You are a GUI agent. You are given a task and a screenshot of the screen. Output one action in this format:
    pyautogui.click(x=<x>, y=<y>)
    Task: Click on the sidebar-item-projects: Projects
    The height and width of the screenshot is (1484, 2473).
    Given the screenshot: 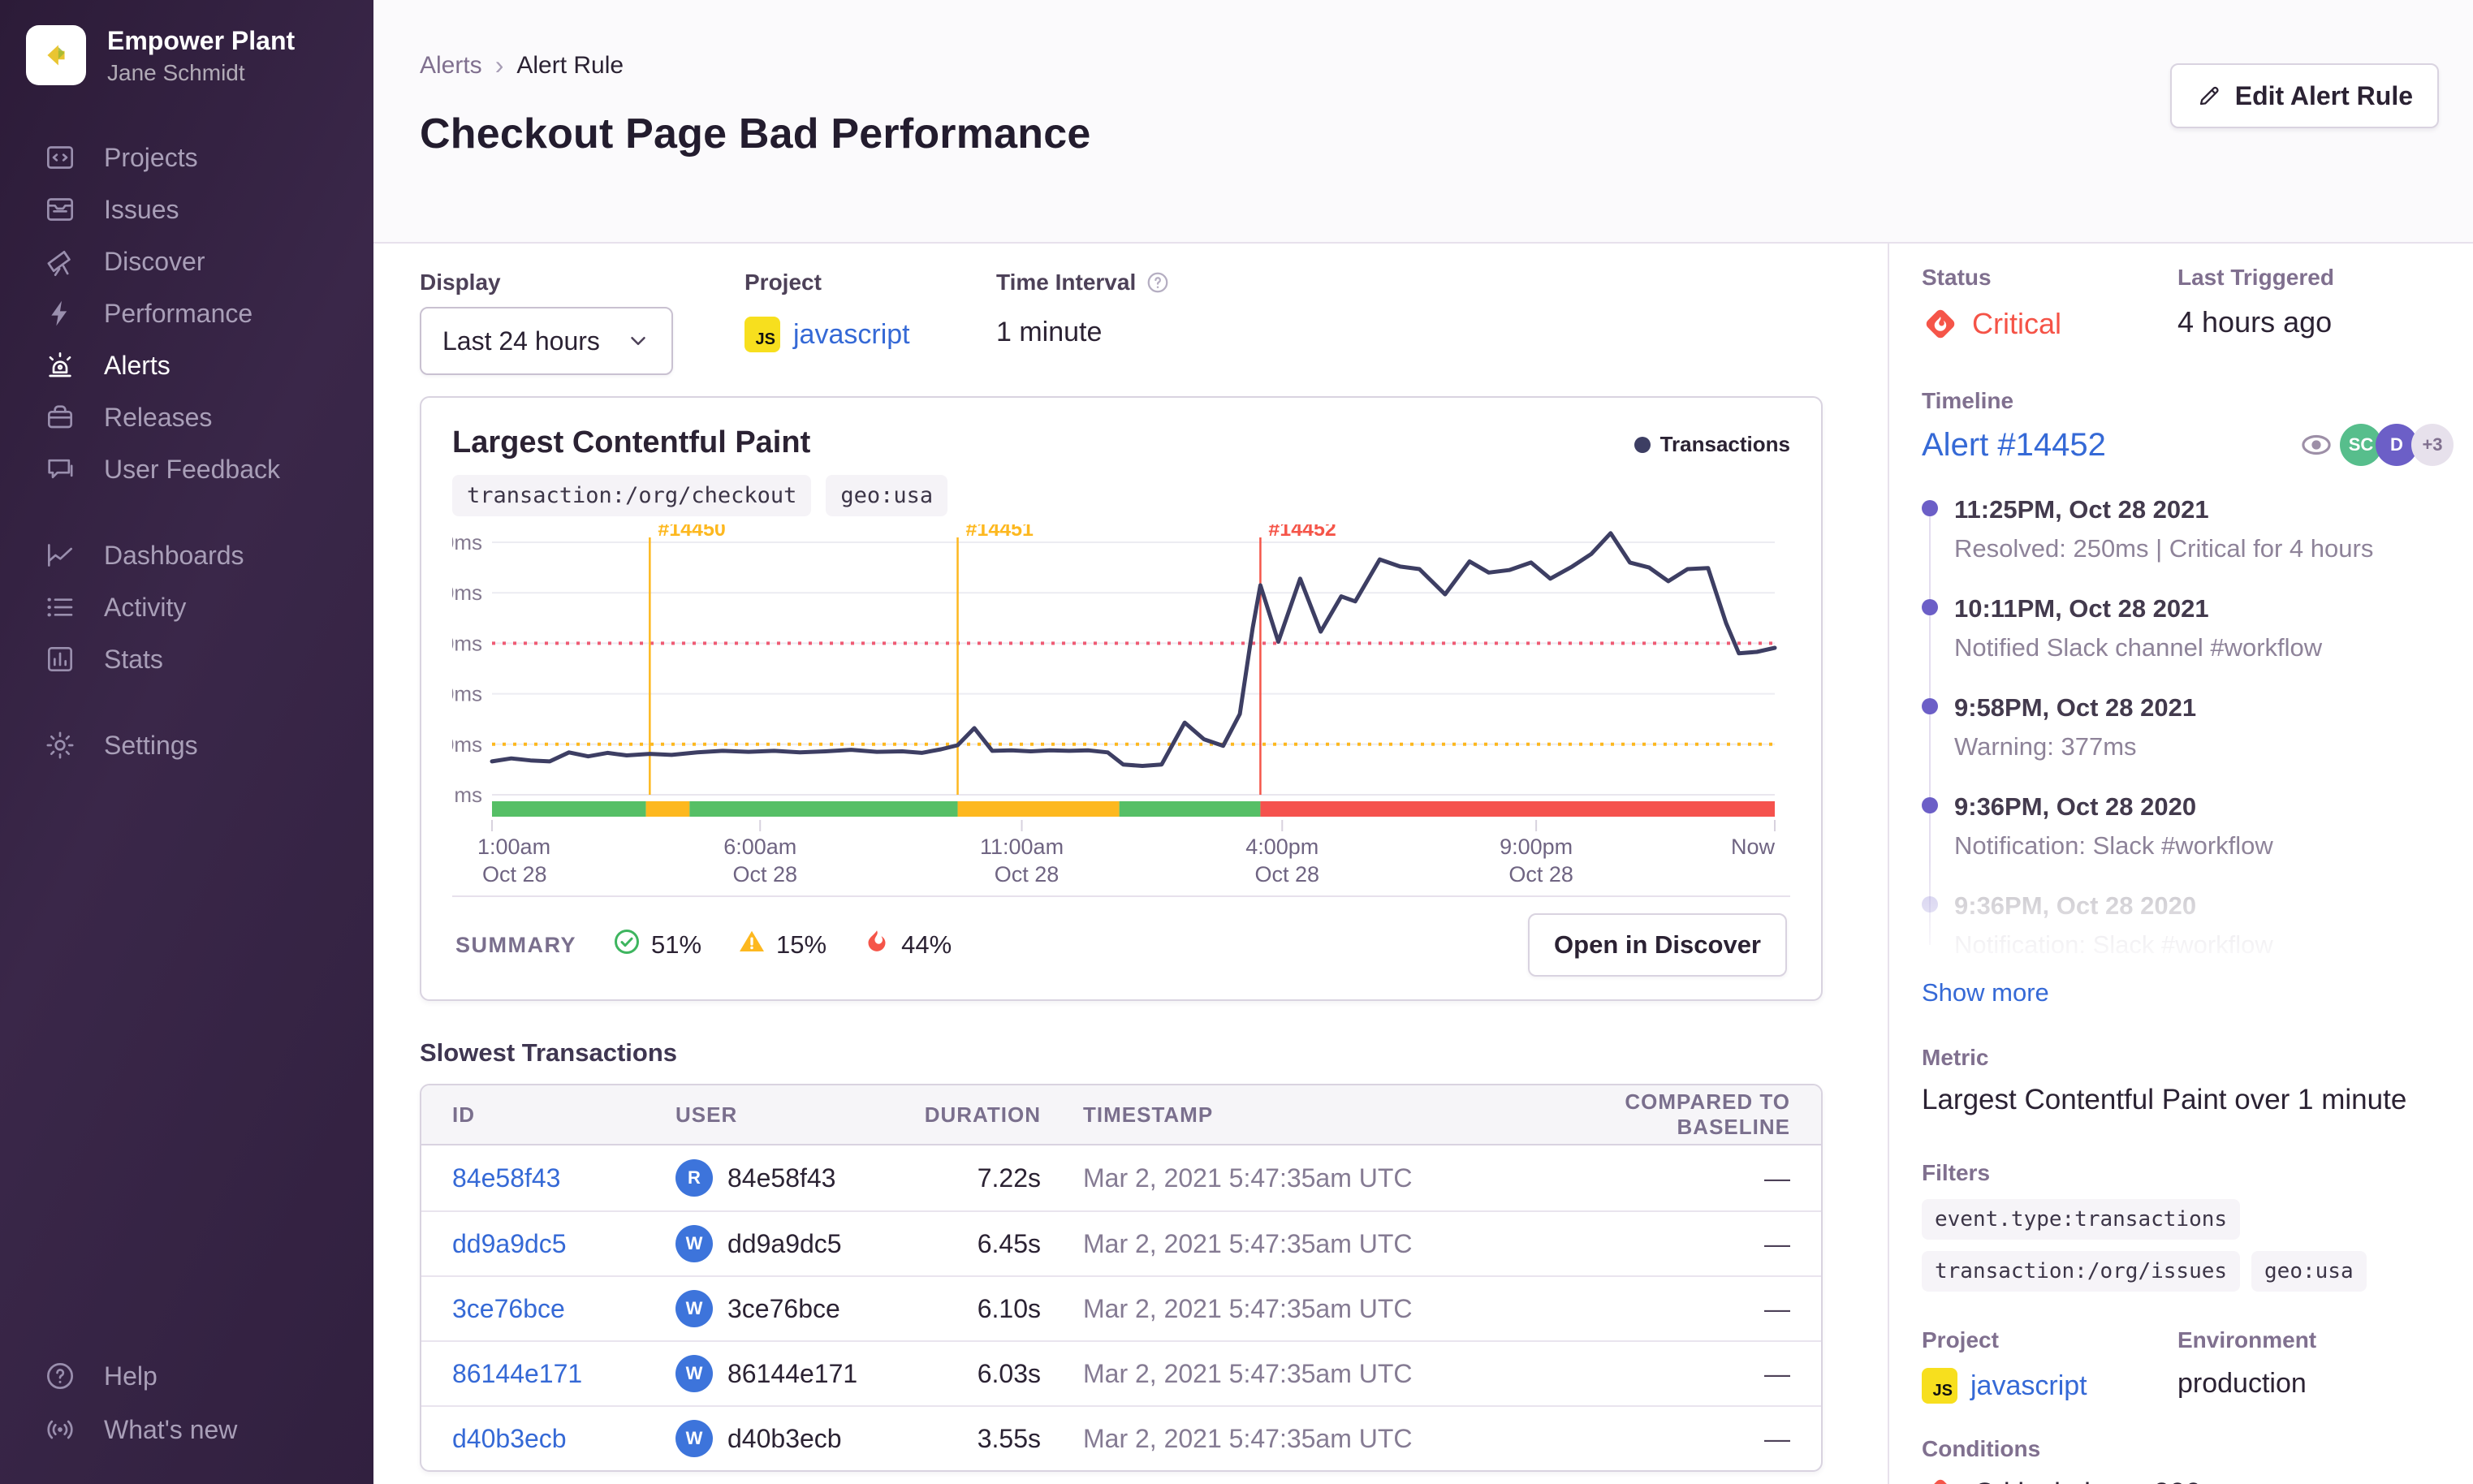 What is the action you would take?
    pyautogui.click(x=186, y=157)
    